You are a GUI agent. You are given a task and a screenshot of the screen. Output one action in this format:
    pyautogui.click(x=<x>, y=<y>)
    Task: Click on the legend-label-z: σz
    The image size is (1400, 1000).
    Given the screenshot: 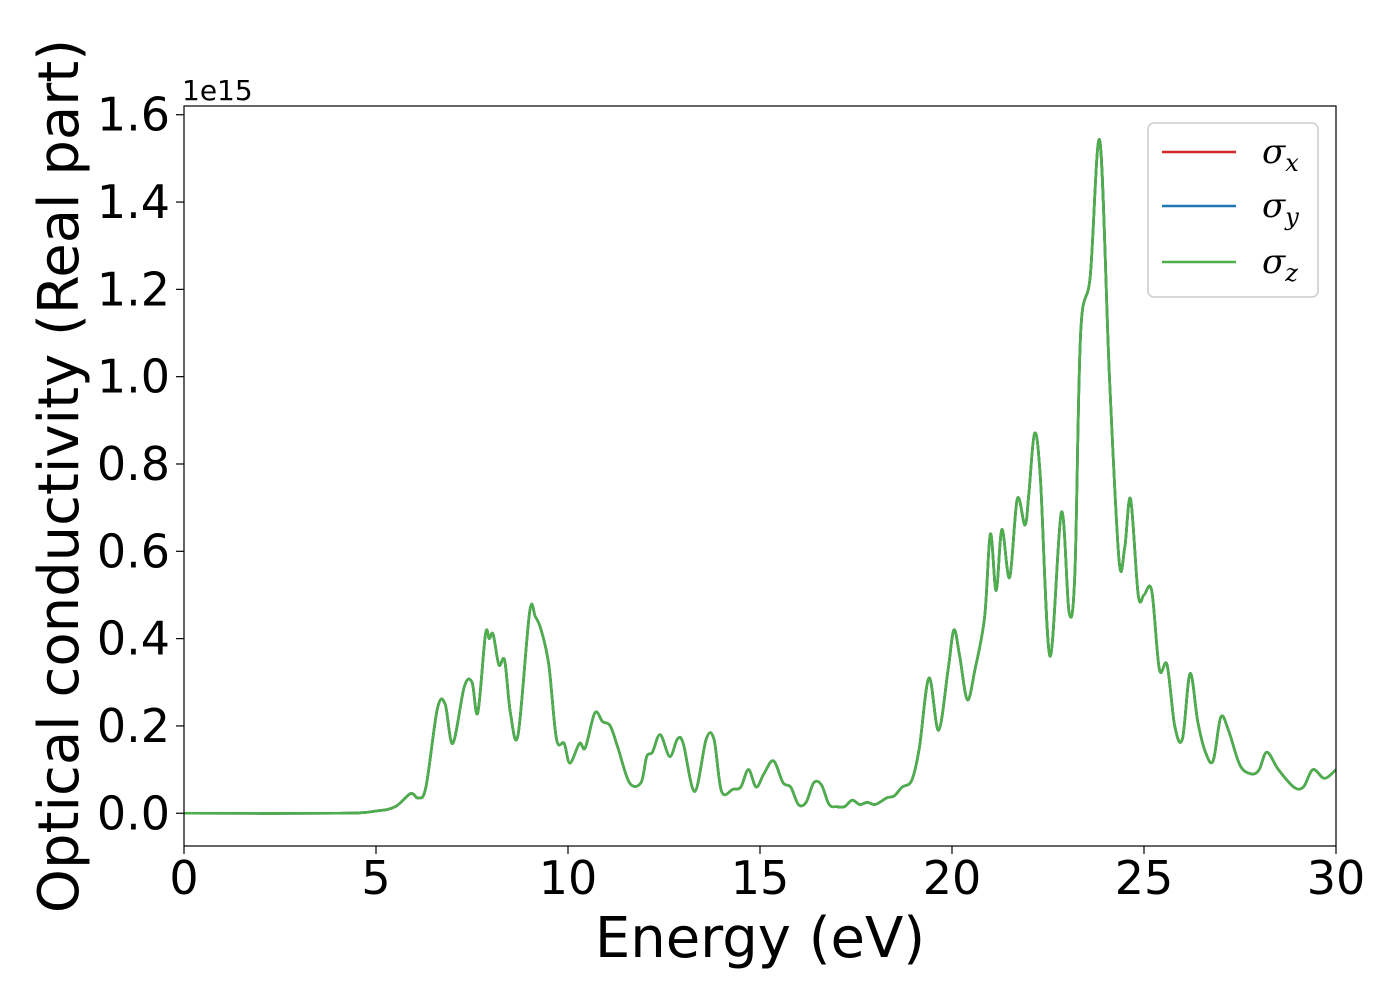 What is the action you would take?
    pyautogui.click(x=1280, y=264)
    